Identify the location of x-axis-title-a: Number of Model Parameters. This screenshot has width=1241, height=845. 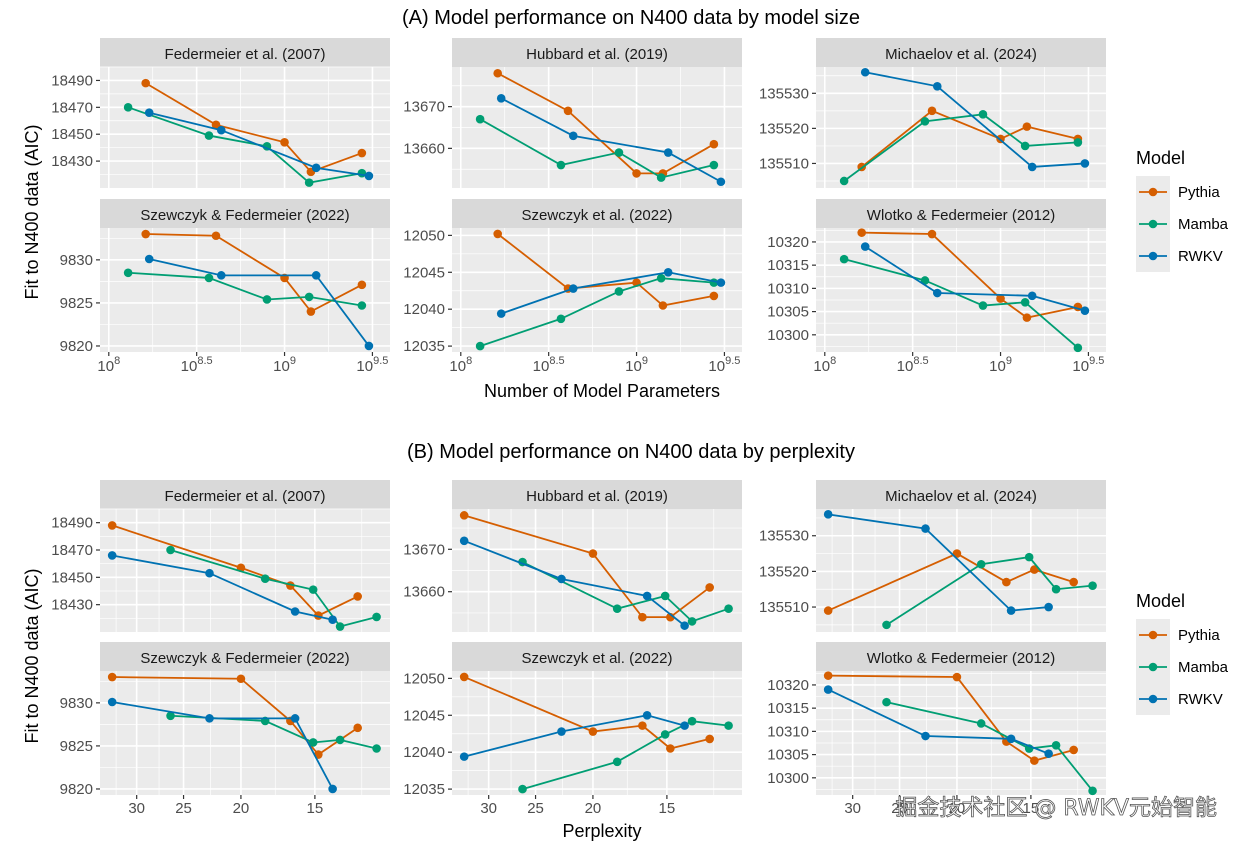
(602, 391).